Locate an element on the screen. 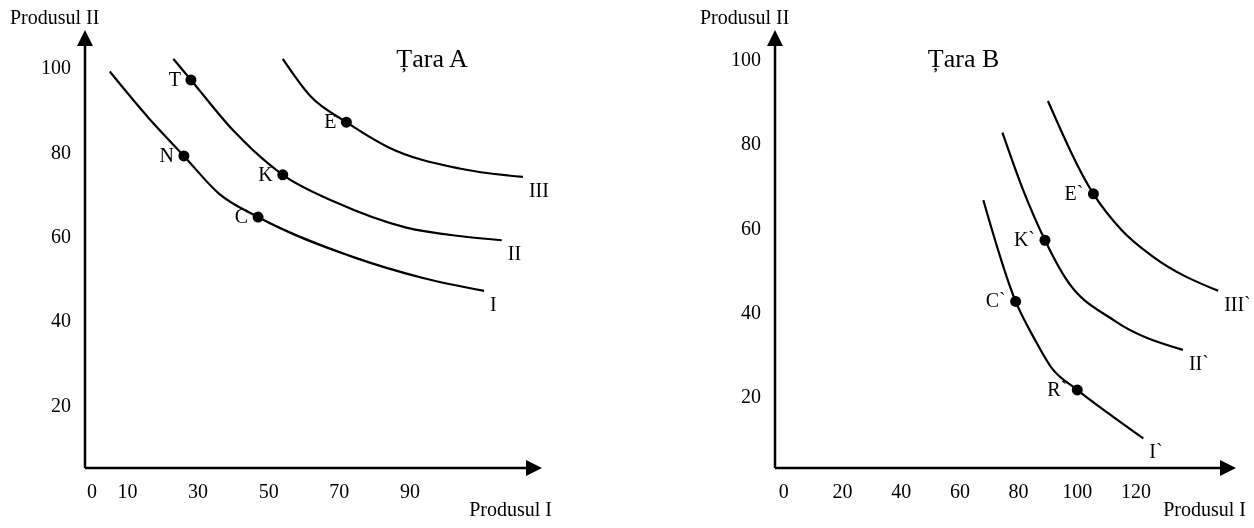 The width and height of the screenshot is (1254, 528). annotation: II` is located at coordinates (1198, 362).